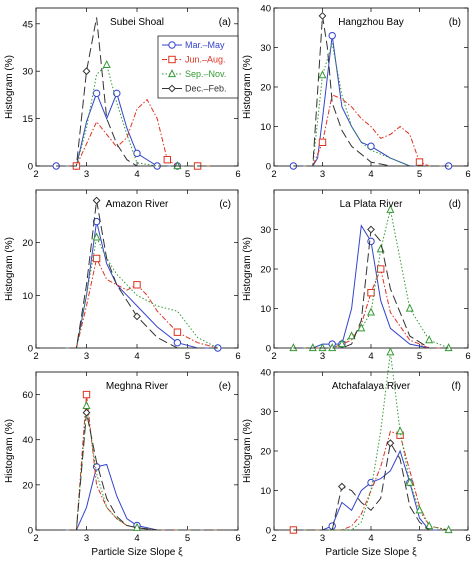 The height and width of the screenshot is (564, 474). Describe the element at coordinates (205, 60) in the screenshot. I see `legend-entry: Jun.–Aug.` at that location.